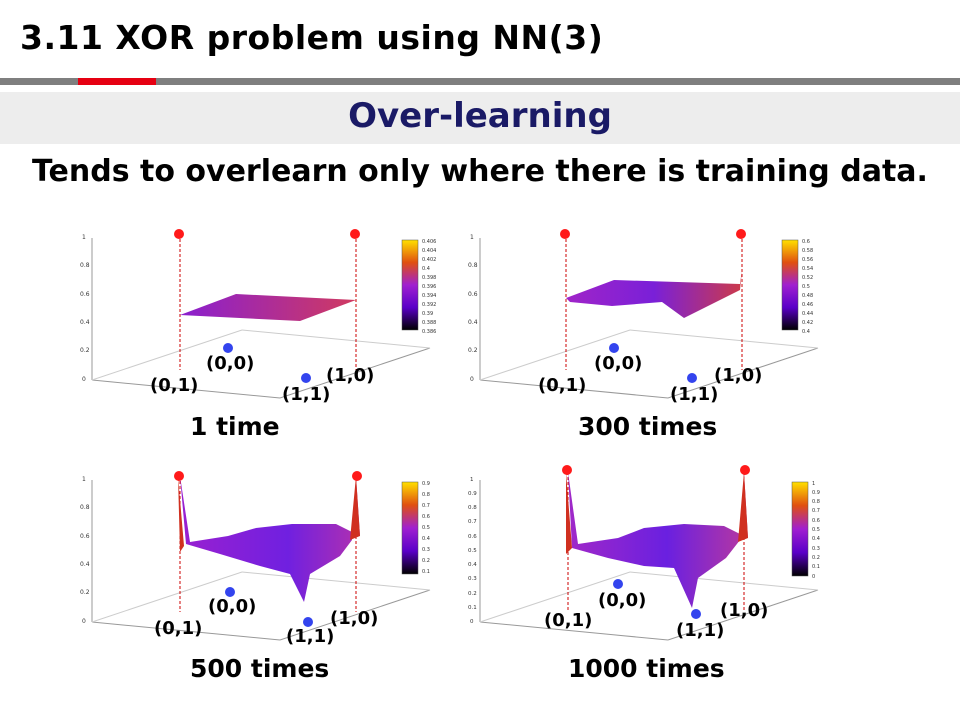  I want to click on target-point-class0, so click(228, 348).